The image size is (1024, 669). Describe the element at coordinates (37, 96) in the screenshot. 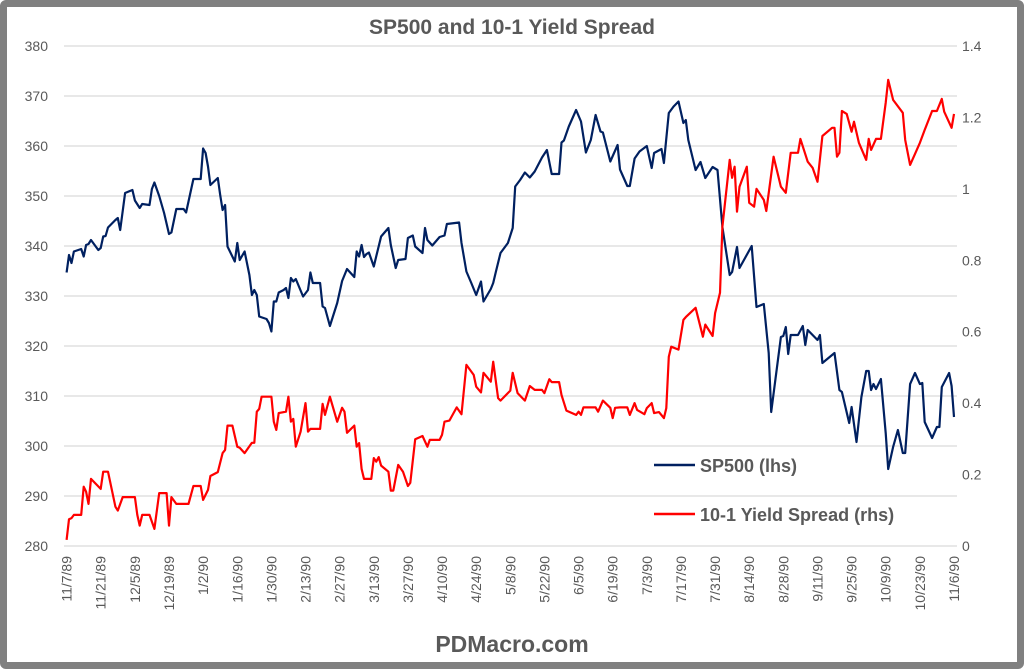

I see `left-tick-label: 370` at that location.